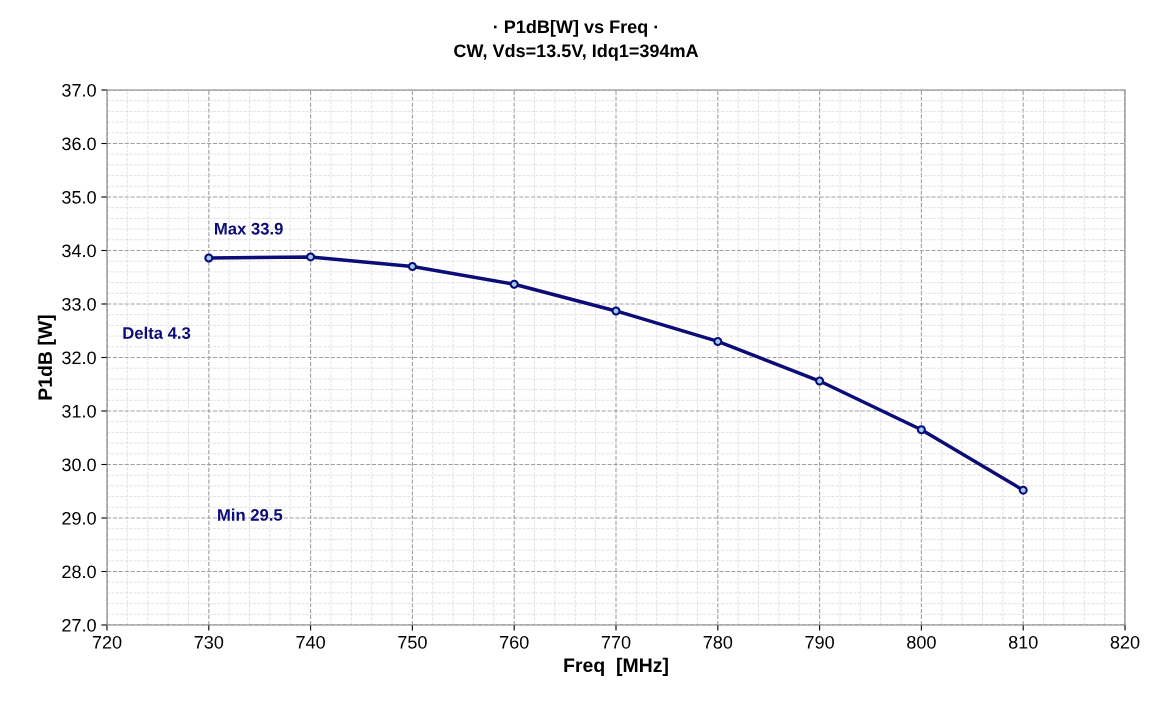 This screenshot has height=705, width=1152. I want to click on x-tick-label: 720, so click(107, 642).